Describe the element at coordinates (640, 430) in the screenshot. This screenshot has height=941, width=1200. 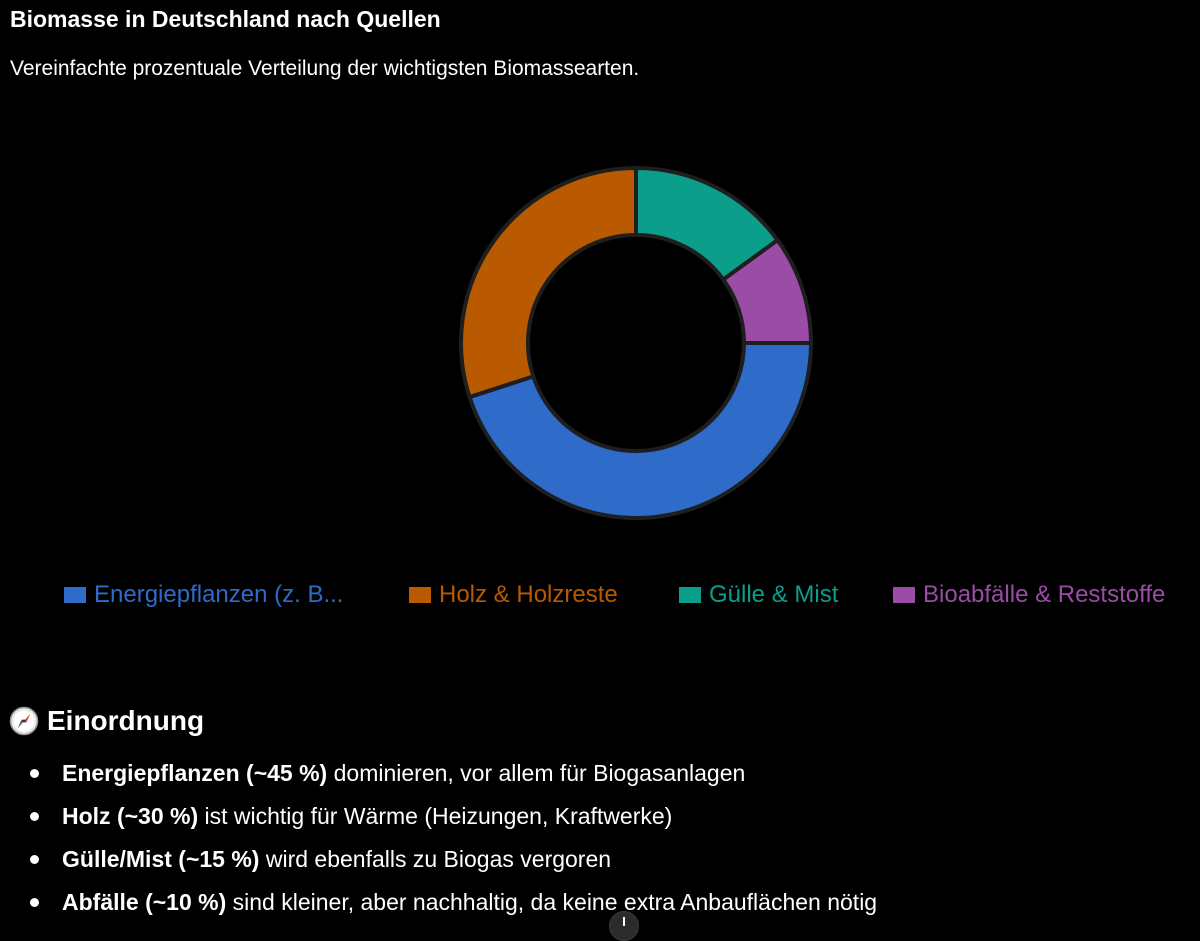
I see `donut-slice-energiepflanzen` at that location.